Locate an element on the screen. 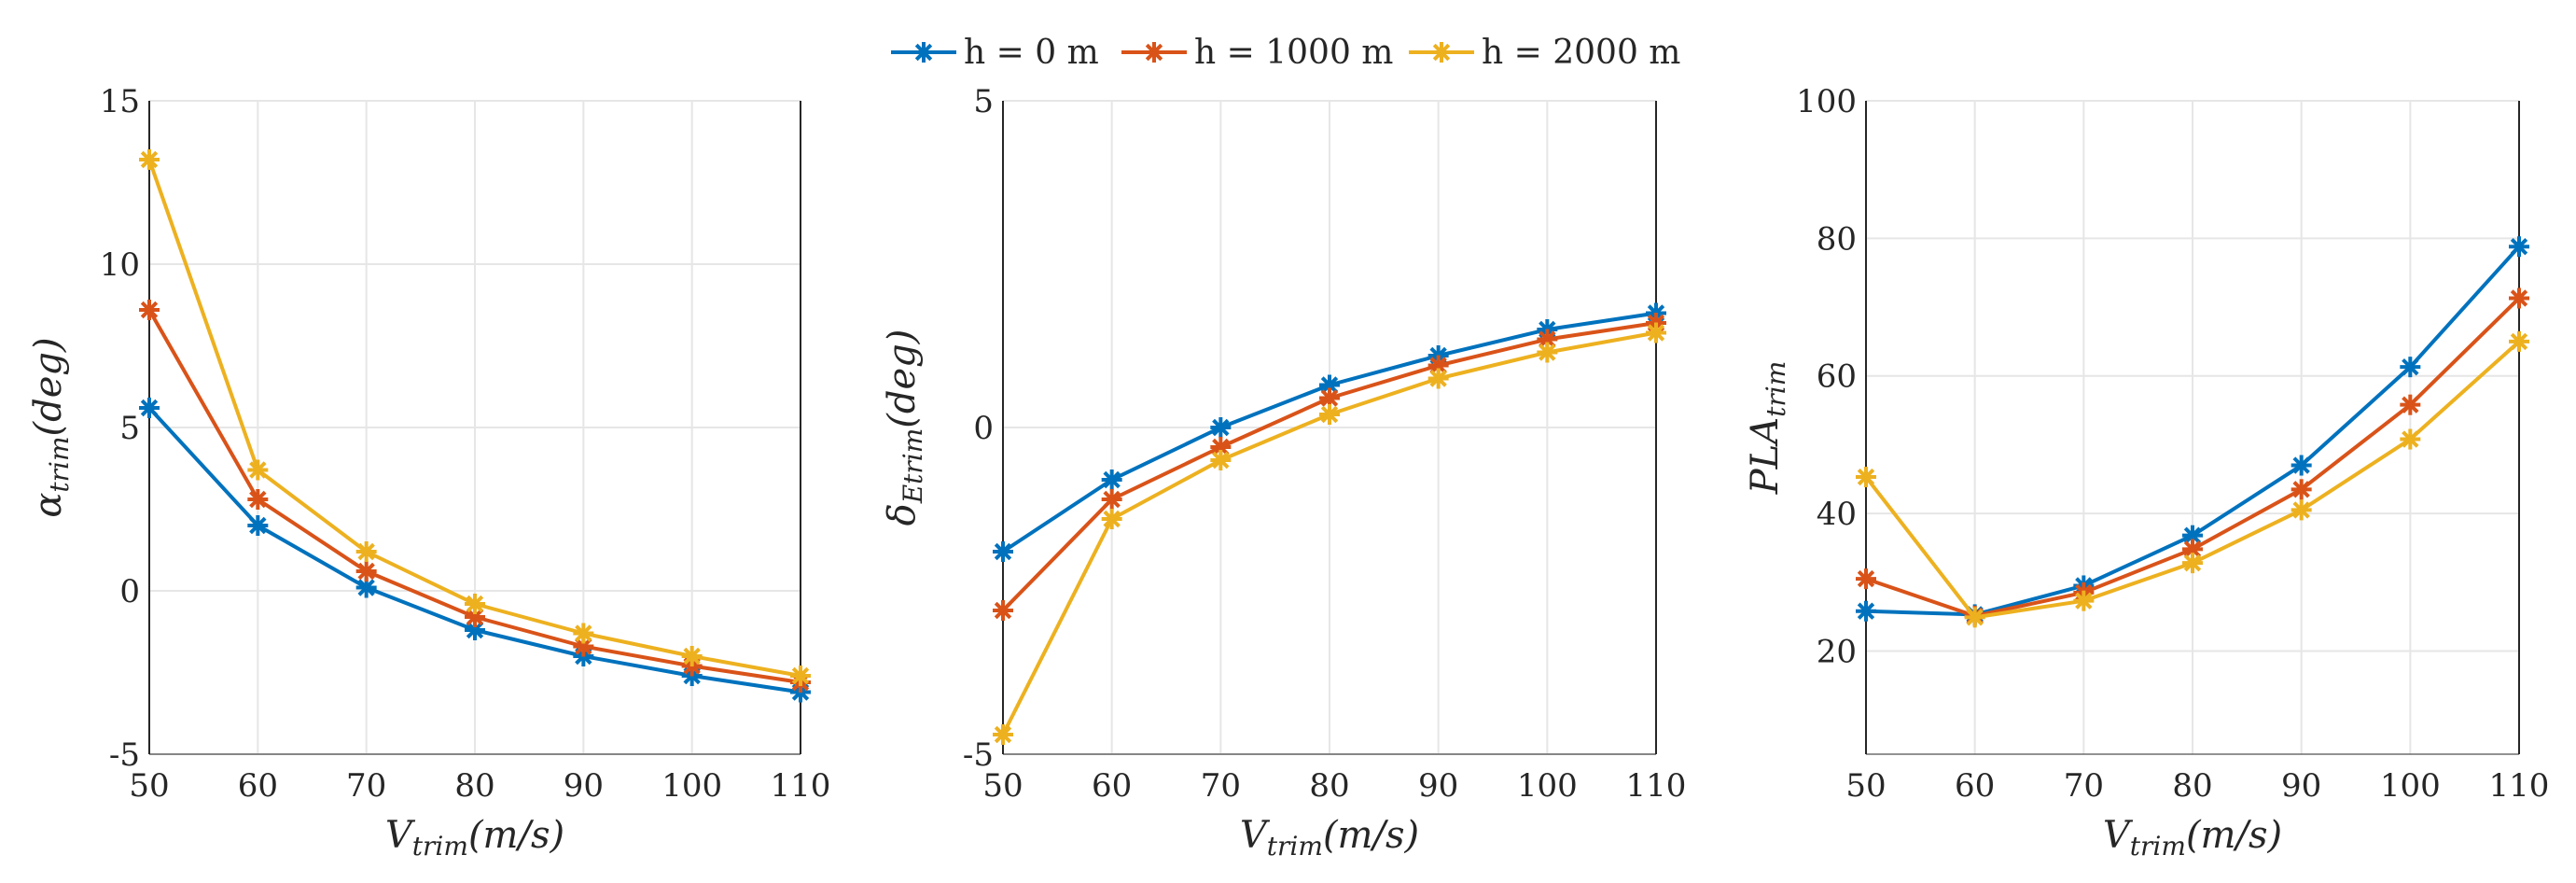  y-tick-label: 15 is located at coordinates (120, 102).